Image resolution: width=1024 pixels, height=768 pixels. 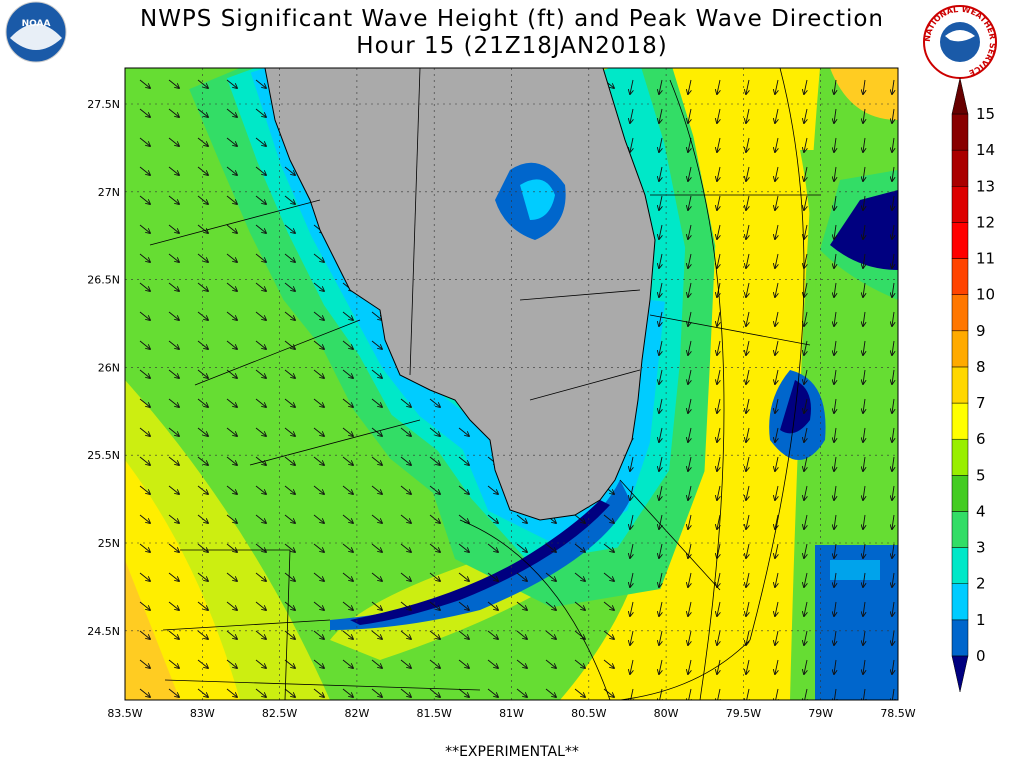 I want to click on lat-label: 25.5N, so click(x=103, y=455).